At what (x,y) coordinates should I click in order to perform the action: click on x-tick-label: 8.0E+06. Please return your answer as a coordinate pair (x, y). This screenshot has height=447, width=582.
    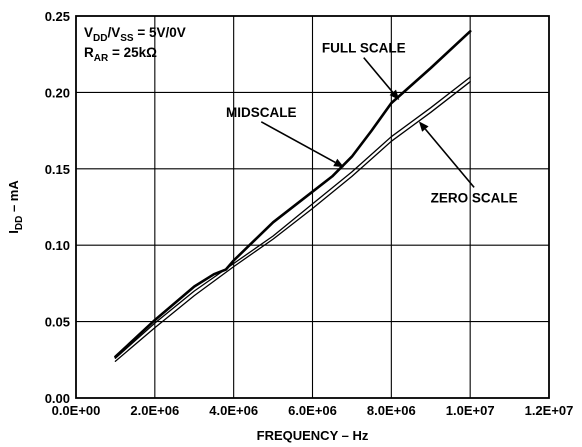
    Looking at the image, I should click on (391, 410).